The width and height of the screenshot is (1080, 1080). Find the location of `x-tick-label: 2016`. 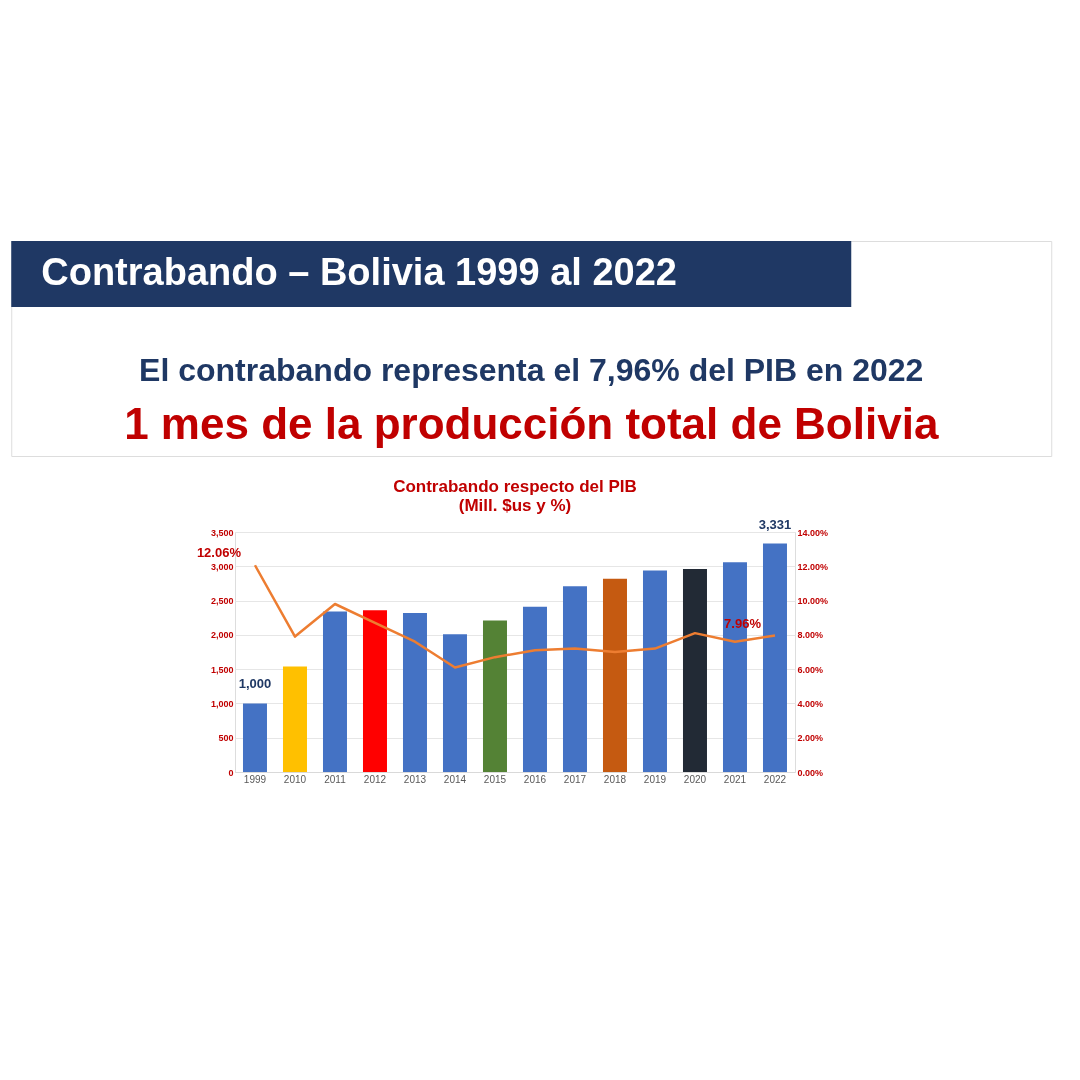

x-tick-label: 2016 is located at coordinates (535, 779).